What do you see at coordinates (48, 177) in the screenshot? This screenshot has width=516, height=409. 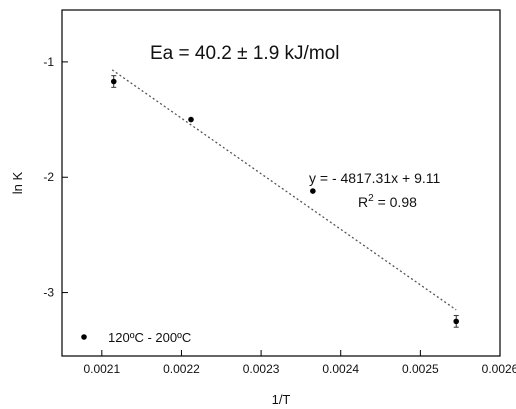 I see `y-tick-label: -2` at bounding box center [48, 177].